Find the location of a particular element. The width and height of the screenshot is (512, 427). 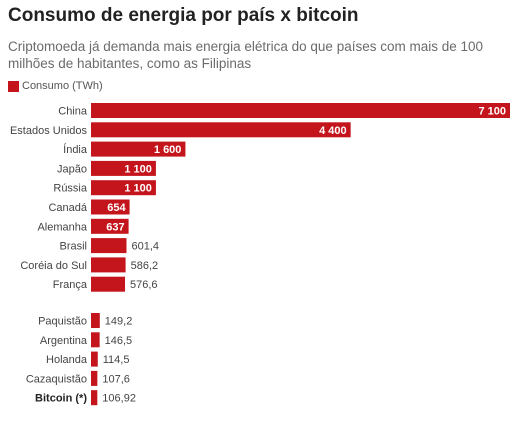

bar-argentina is located at coordinates (95, 340).